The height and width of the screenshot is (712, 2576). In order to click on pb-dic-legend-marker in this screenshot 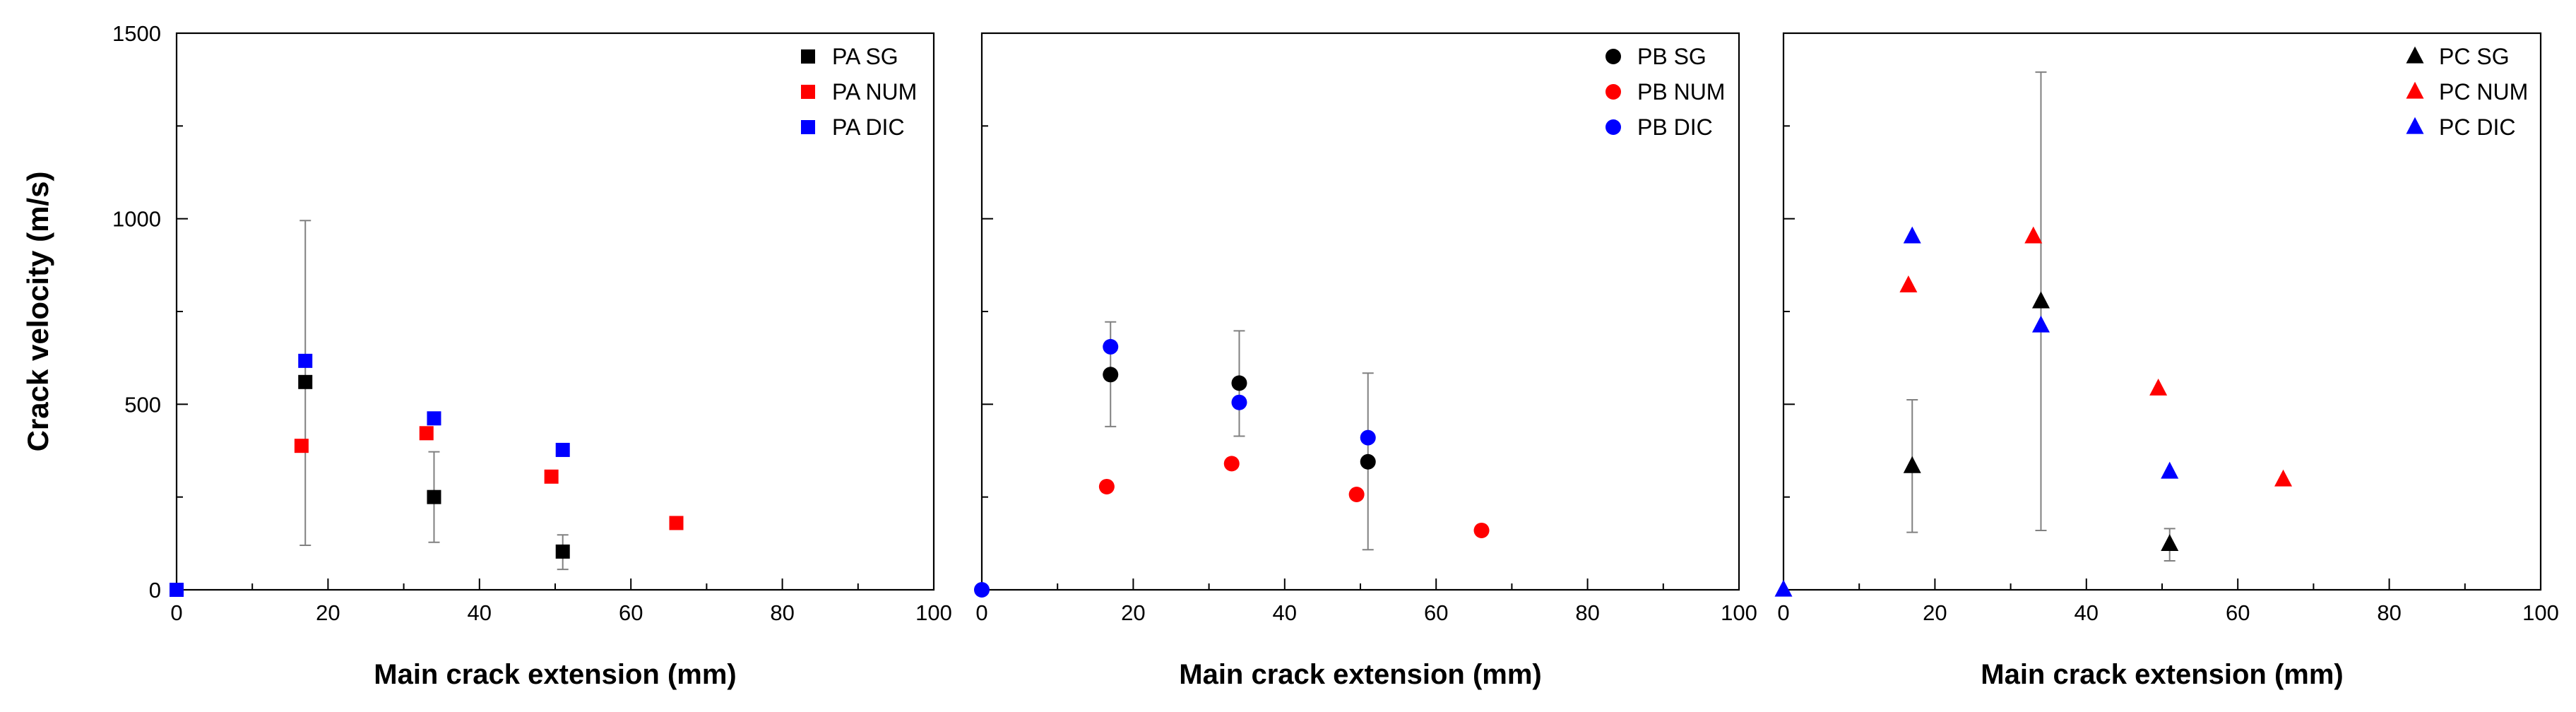, I will do `click(1613, 127)`.